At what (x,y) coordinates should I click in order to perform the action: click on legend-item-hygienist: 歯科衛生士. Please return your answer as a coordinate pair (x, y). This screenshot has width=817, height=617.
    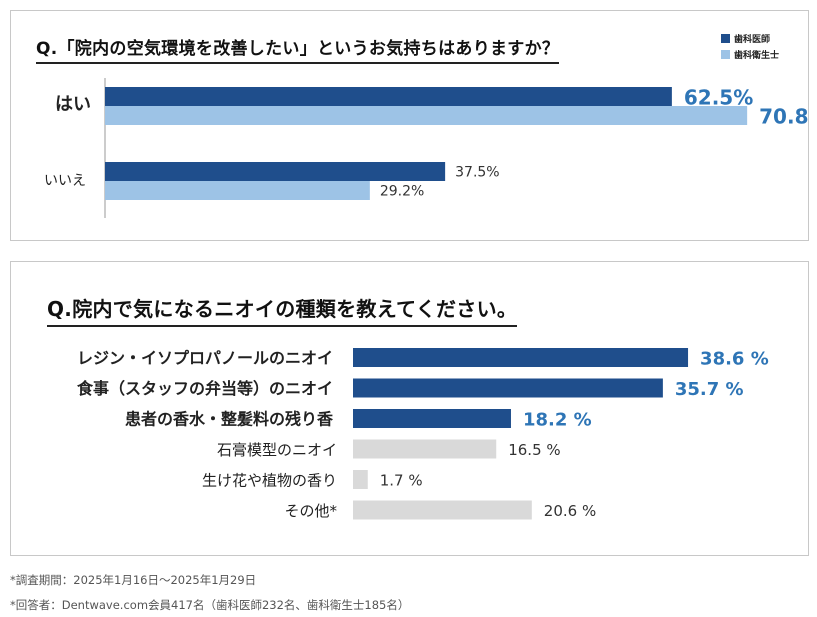
    Looking at the image, I should click on (750, 54).